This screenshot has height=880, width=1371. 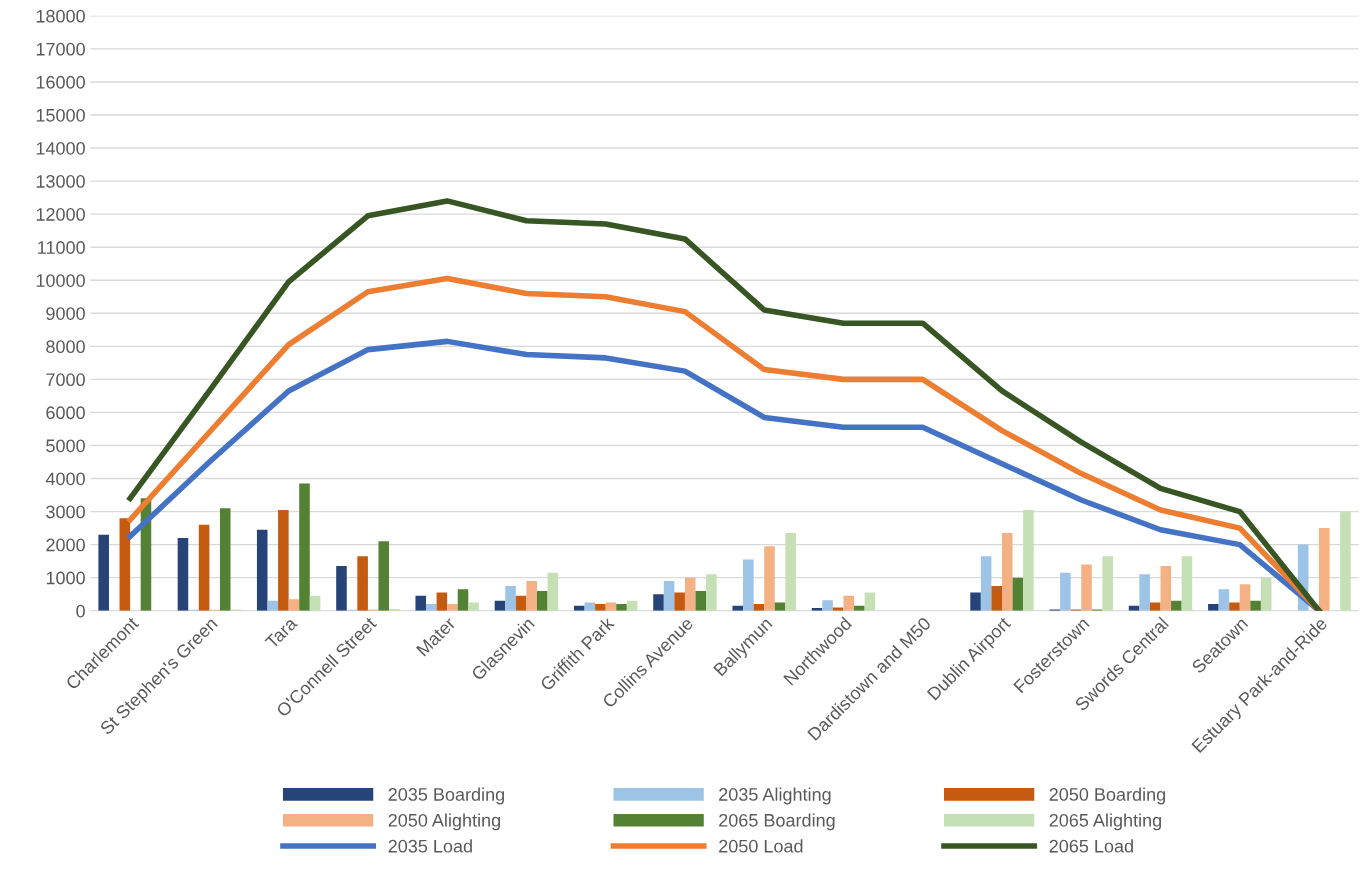 I want to click on y-tick-label: 10000, so click(x=60, y=280).